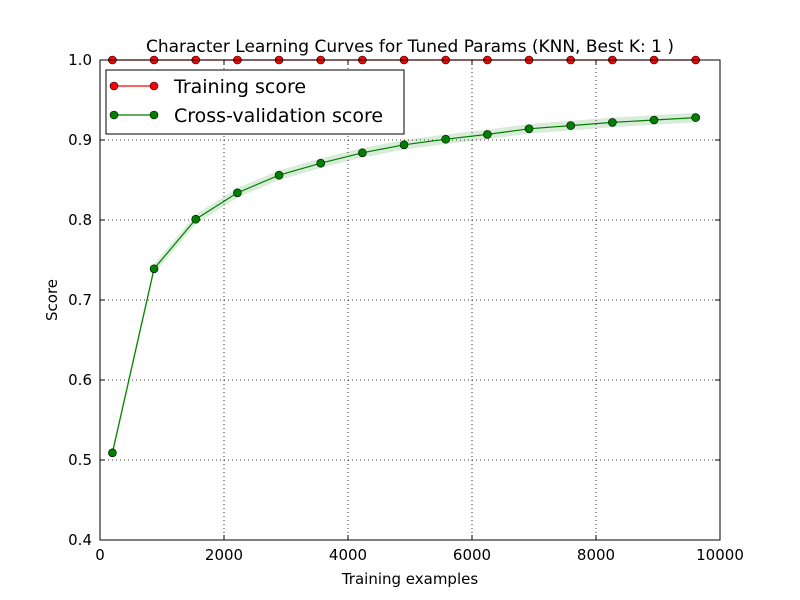 This screenshot has height=600, width=800. I want to click on x-tick-label: 4000, so click(348, 555).